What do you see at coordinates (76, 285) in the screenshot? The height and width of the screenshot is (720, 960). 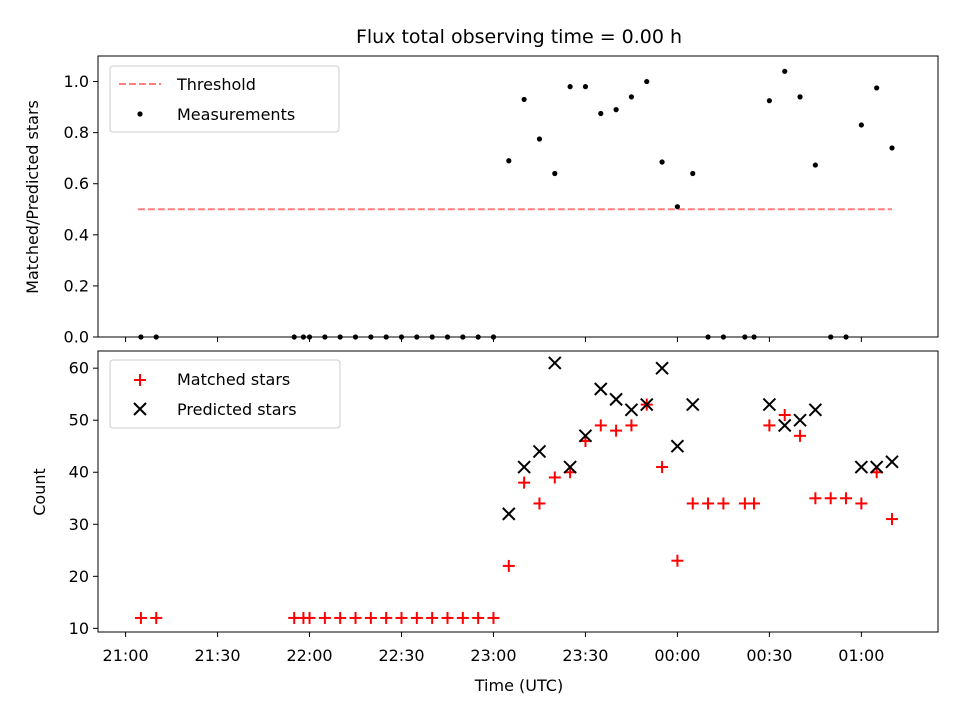 I see `top-y-tick-label: 0.2` at bounding box center [76, 285].